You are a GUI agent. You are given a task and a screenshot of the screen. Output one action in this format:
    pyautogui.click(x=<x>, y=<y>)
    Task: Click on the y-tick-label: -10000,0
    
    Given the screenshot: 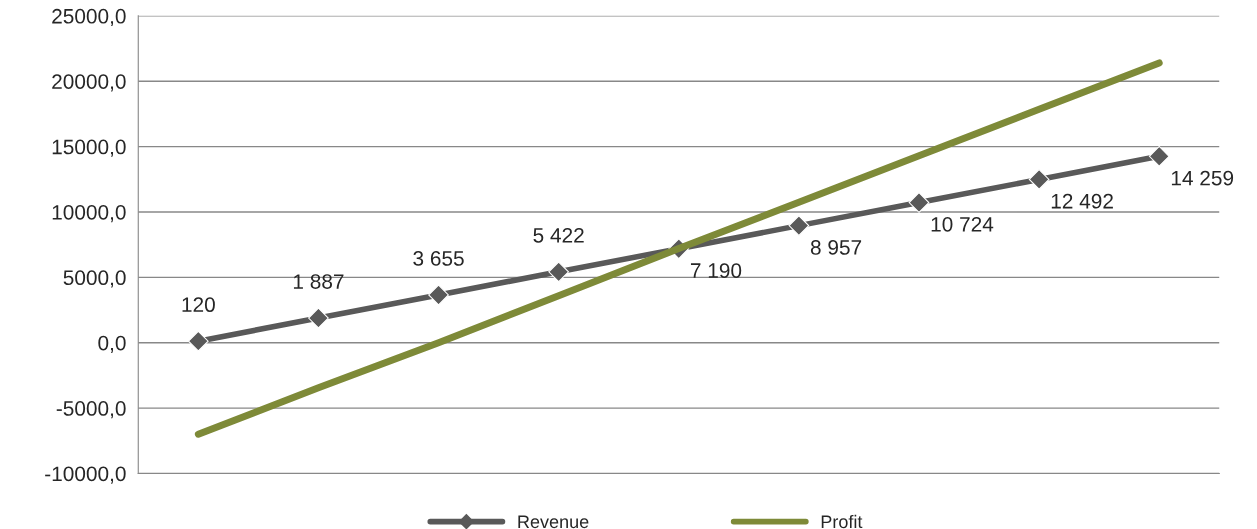 What is the action you would take?
    pyautogui.click(x=85, y=475)
    